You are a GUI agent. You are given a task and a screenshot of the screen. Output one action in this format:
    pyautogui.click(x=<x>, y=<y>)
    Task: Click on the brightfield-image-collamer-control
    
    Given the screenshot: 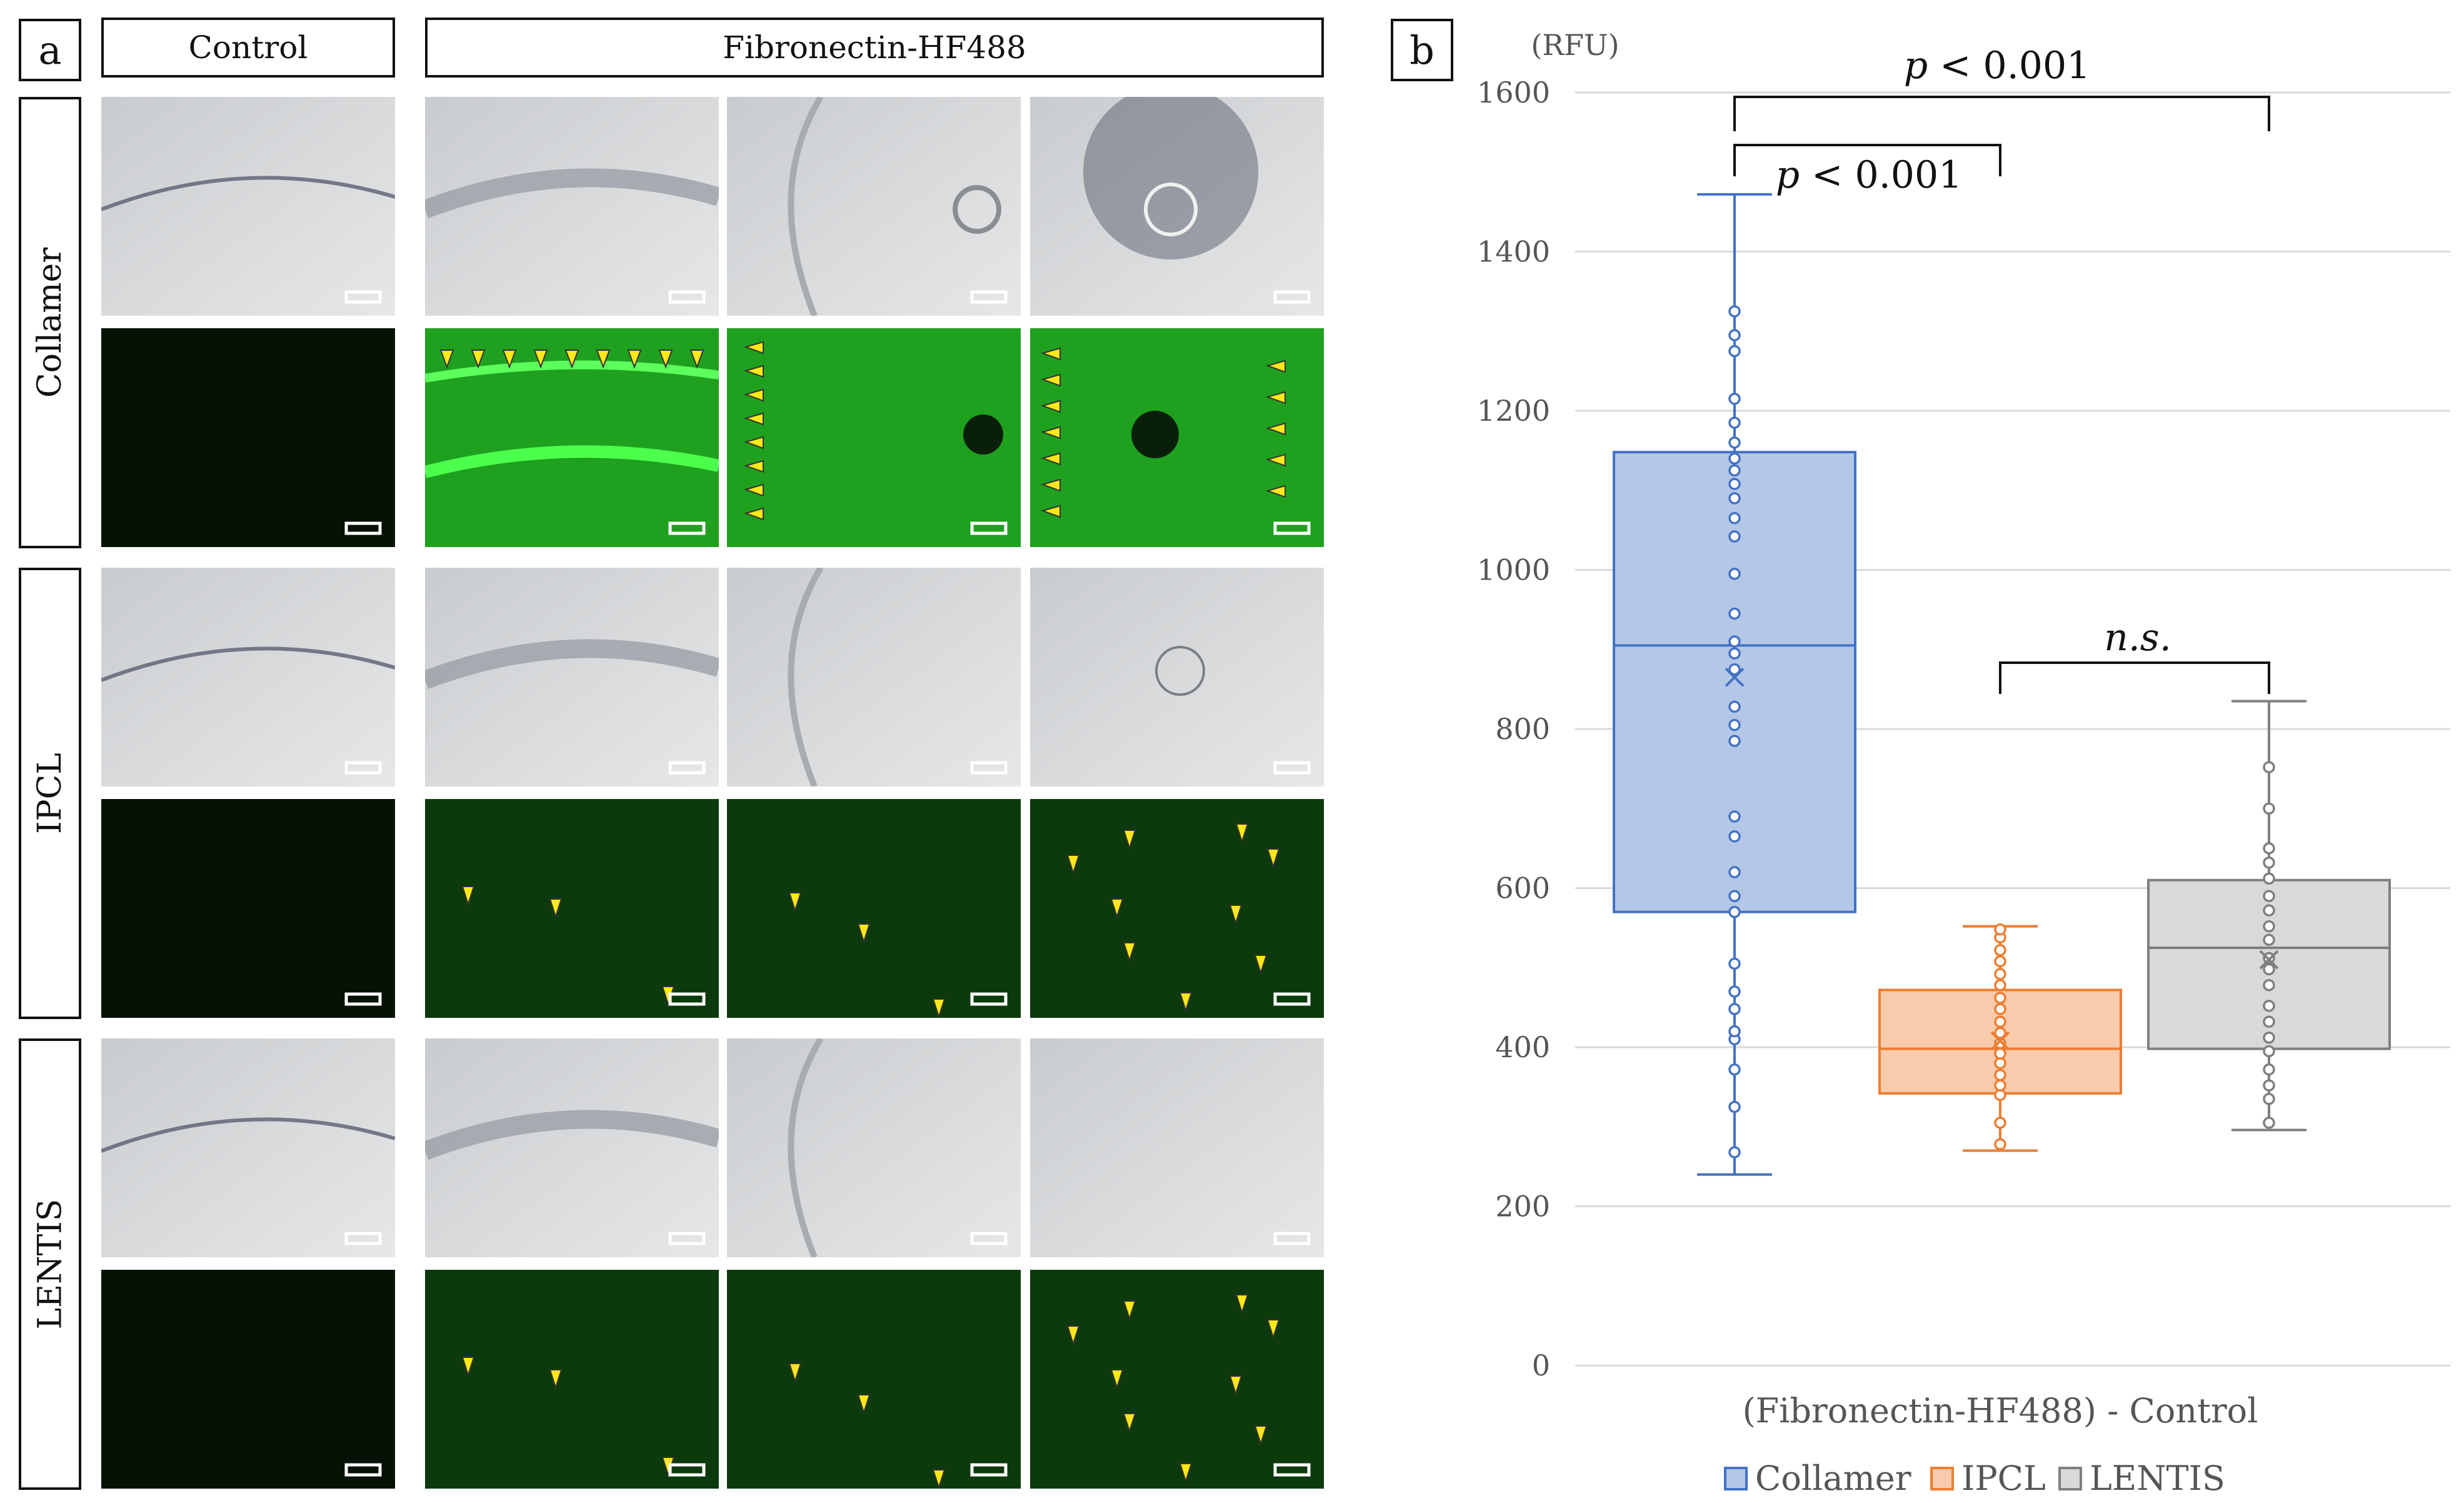 What is the action you would take?
    pyautogui.click(x=248, y=206)
    